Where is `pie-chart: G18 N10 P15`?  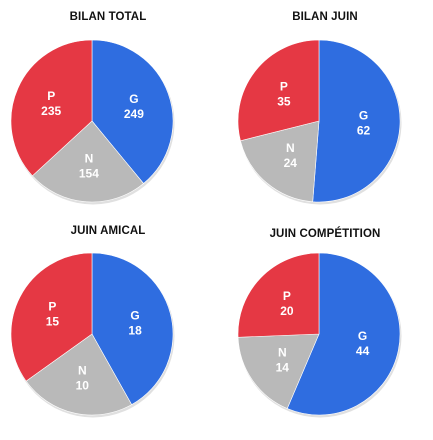 pie-chart: G18 N10 P15 is located at coordinates (92, 335).